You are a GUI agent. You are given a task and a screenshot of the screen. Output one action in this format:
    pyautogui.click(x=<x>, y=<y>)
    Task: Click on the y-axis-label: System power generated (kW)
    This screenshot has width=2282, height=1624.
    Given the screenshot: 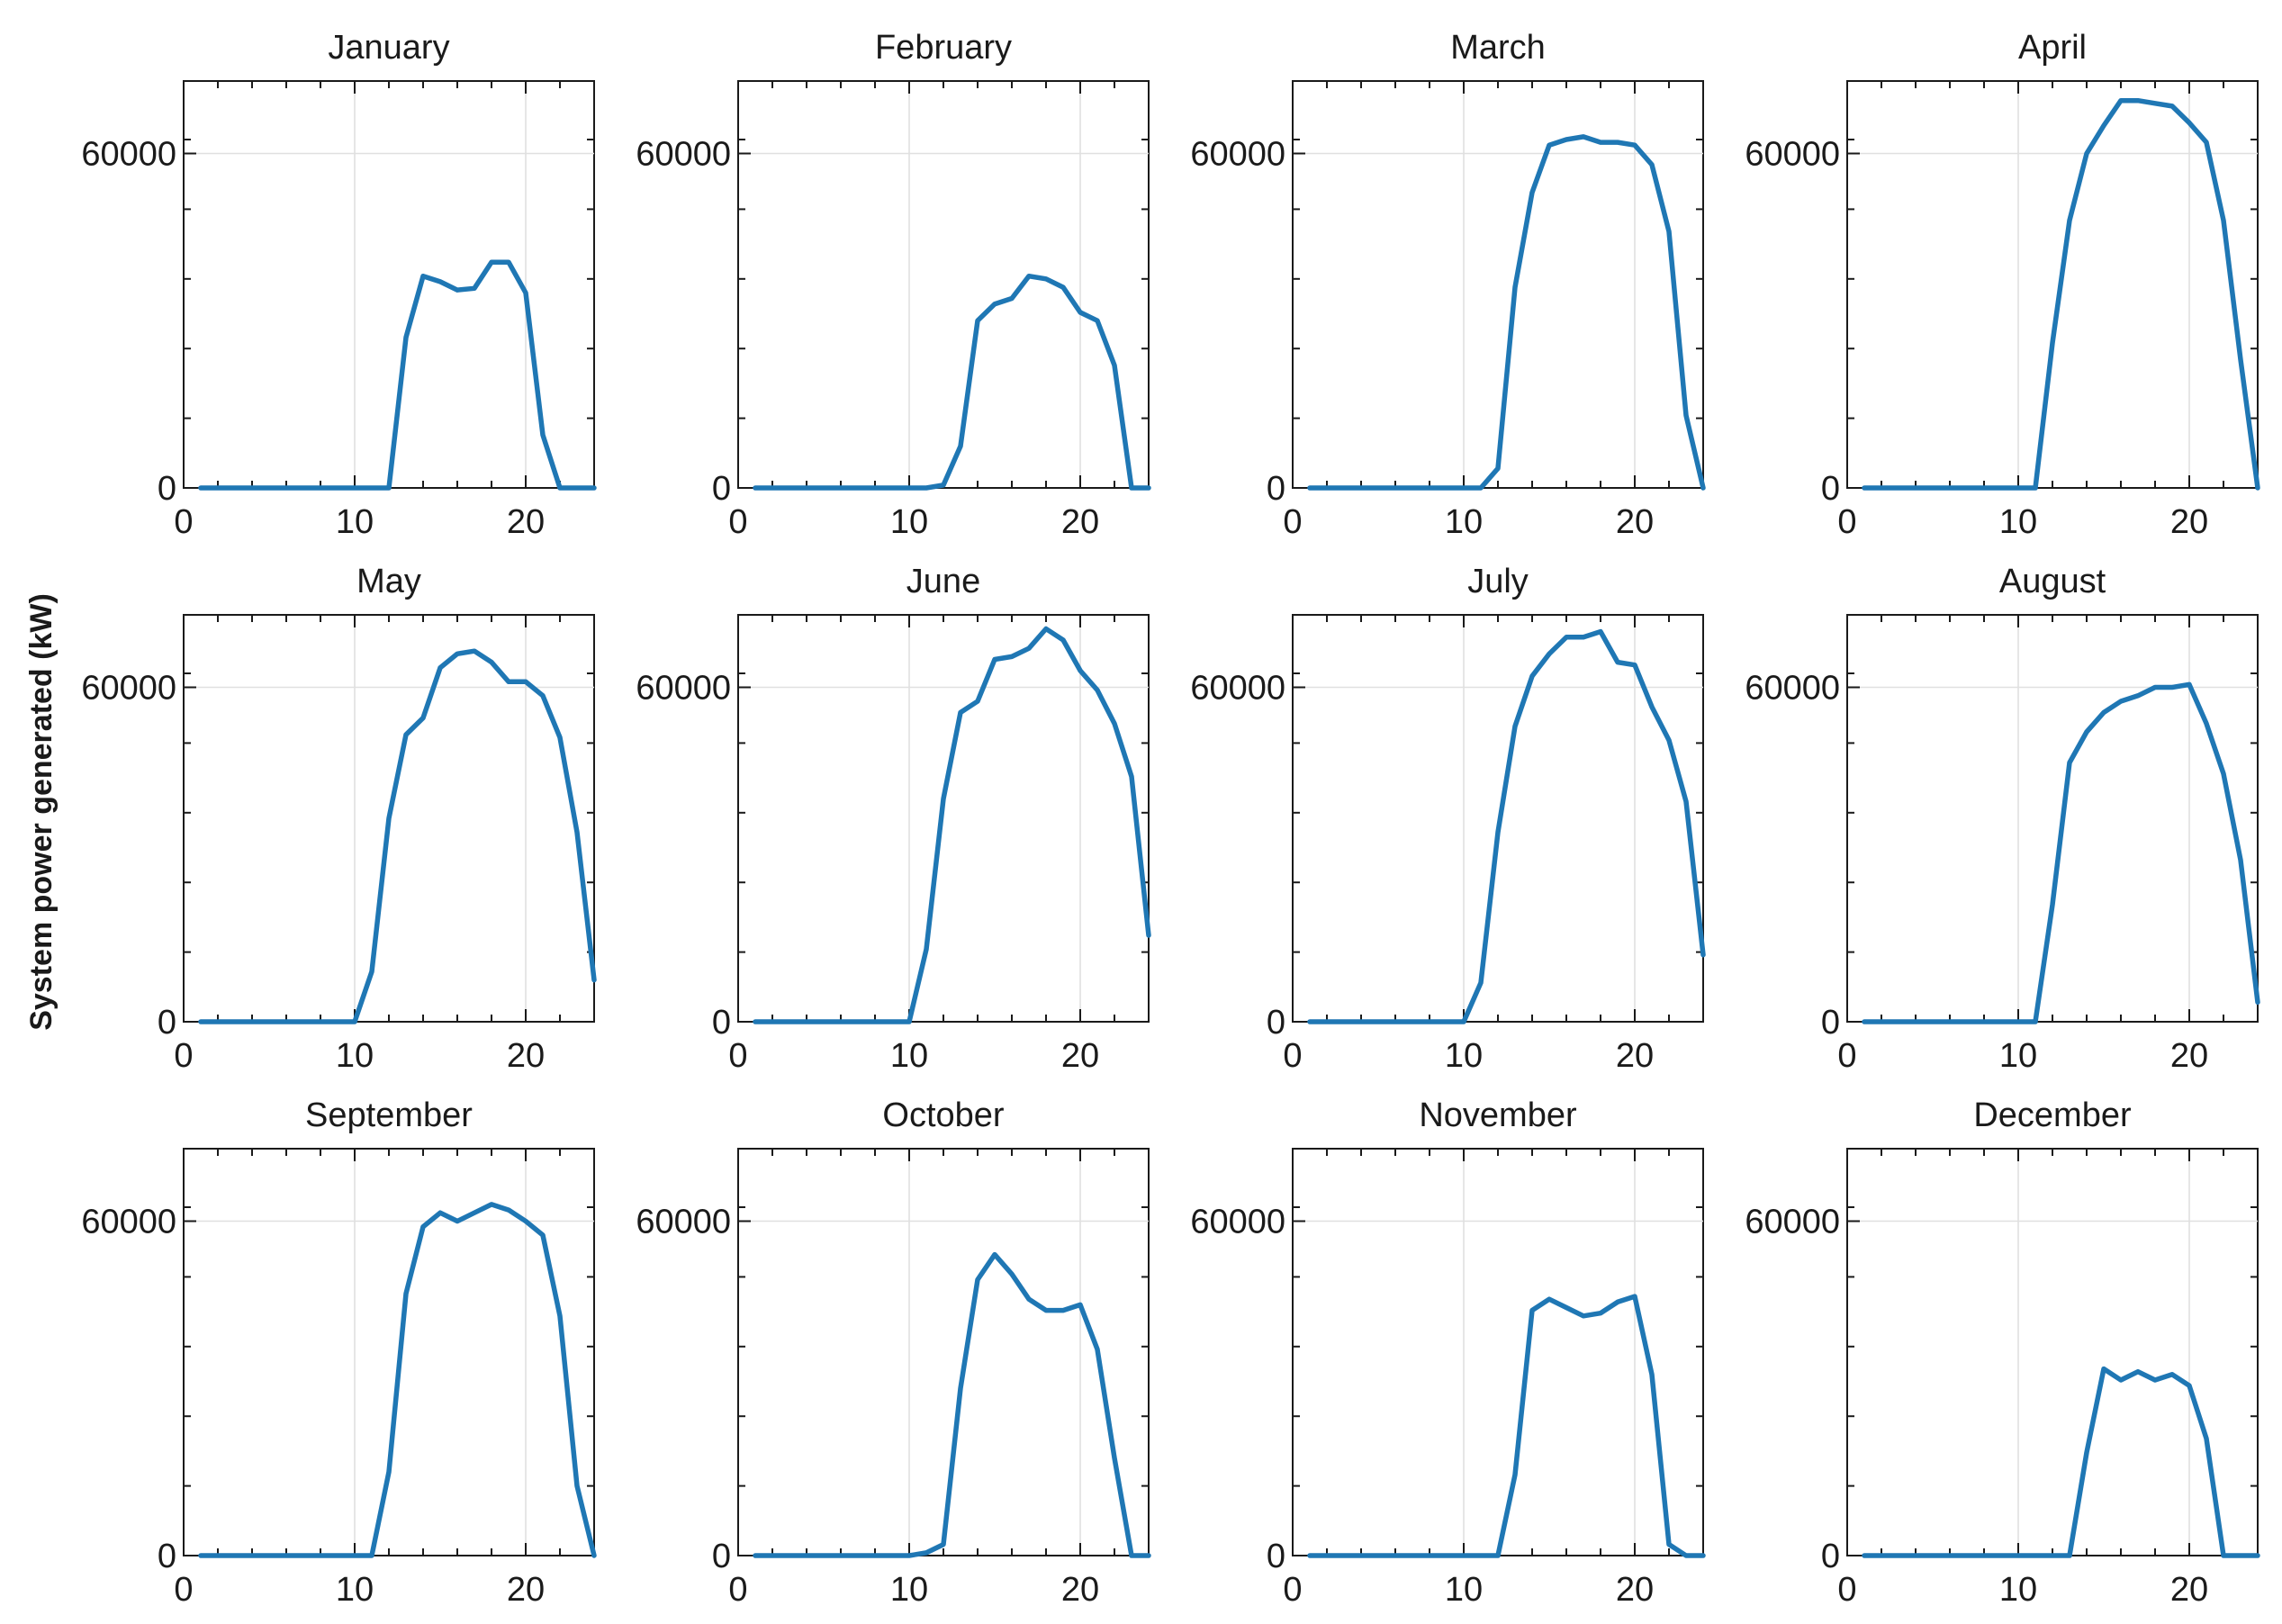 What is the action you would take?
    pyautogui.click(x=41, y=812)
    